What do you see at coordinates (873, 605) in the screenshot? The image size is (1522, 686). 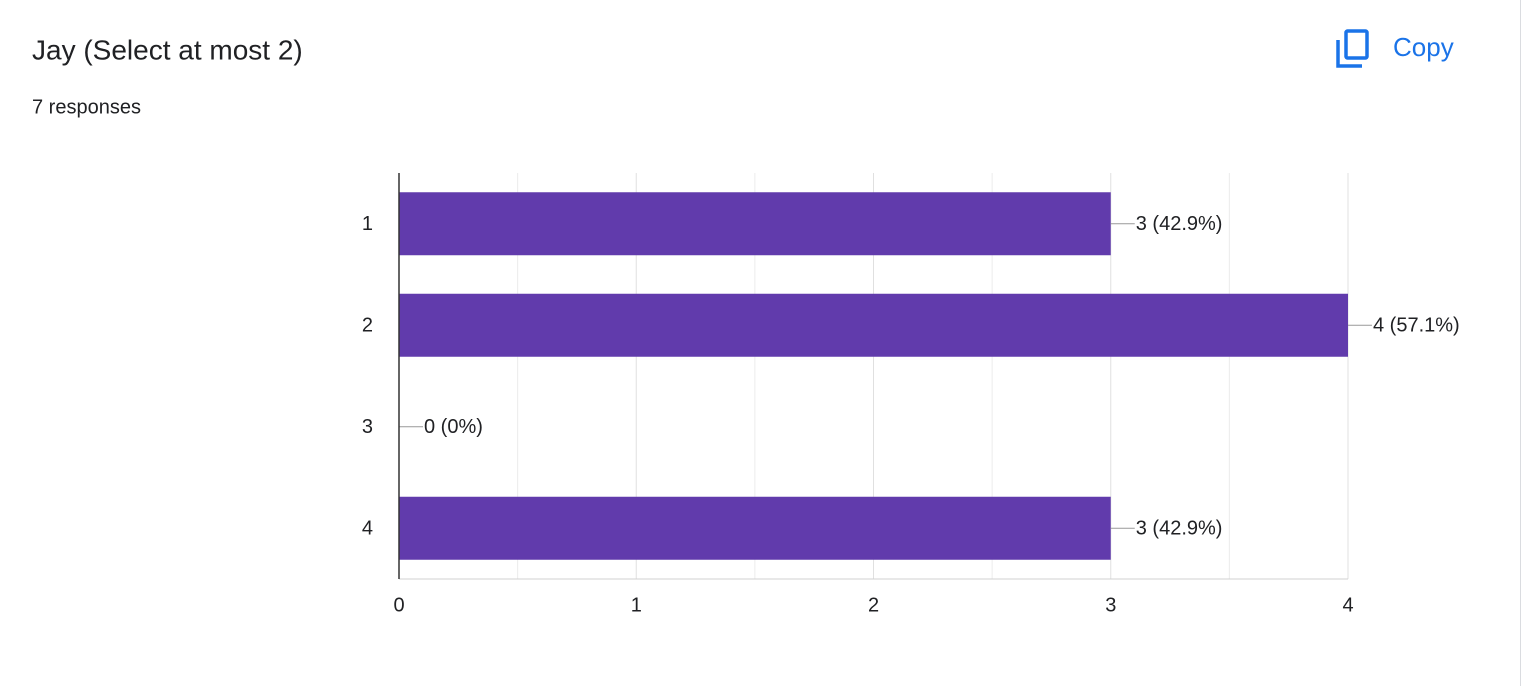 I see `x-tick-label: 2` at bounding box center [873, 605].